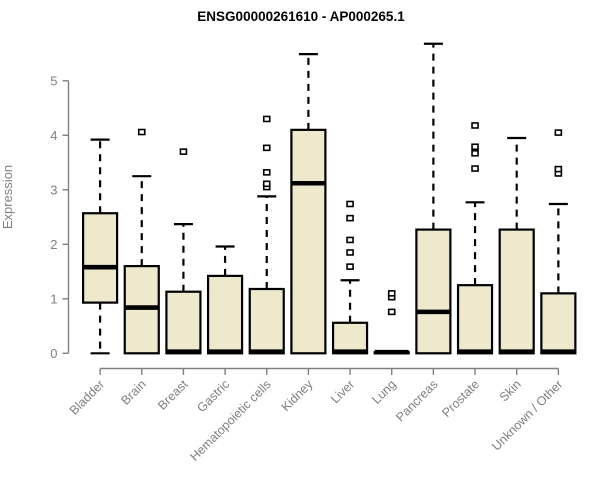  What do you see at coordinates (53, 353) in the screenshot?
I see `y-tick-label: 0` at bounding box center [53, 353].